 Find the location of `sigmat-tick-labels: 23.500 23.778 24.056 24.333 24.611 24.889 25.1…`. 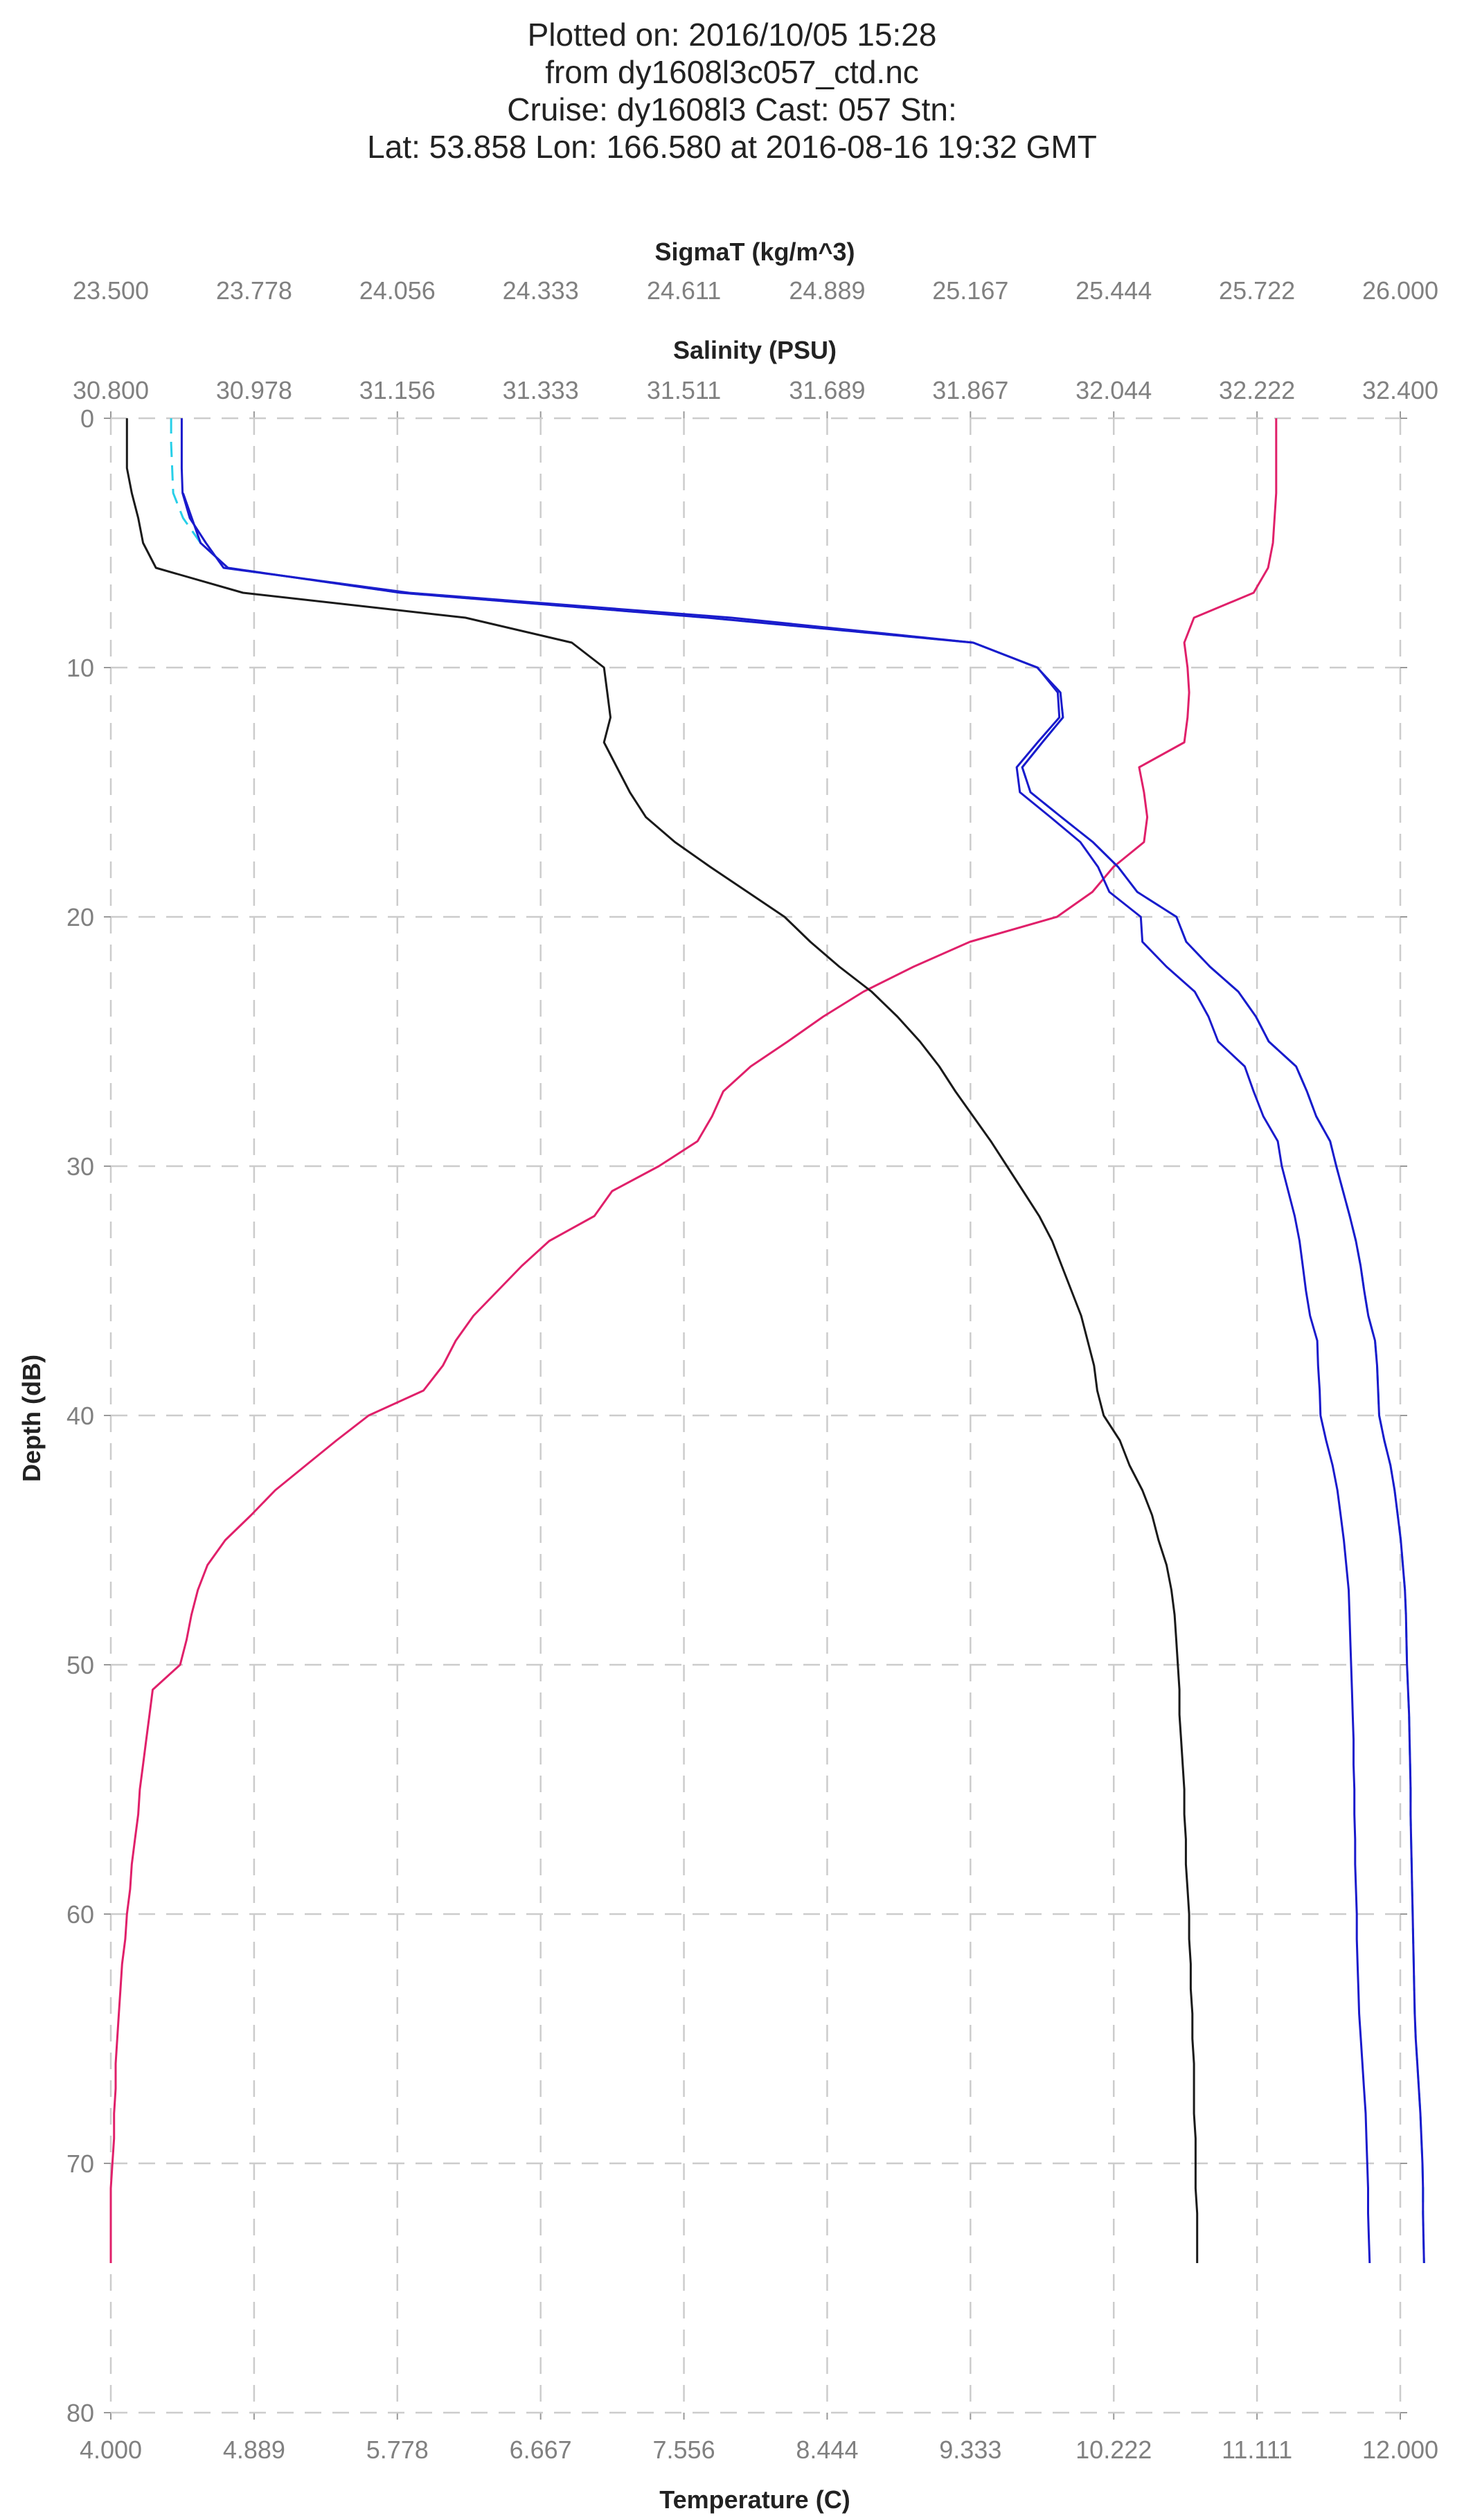

sigmat-tick-labels: 23.500 23.778 24.056 24.333 24.611 24.889 25.1… is located at coordinates (755, 290).